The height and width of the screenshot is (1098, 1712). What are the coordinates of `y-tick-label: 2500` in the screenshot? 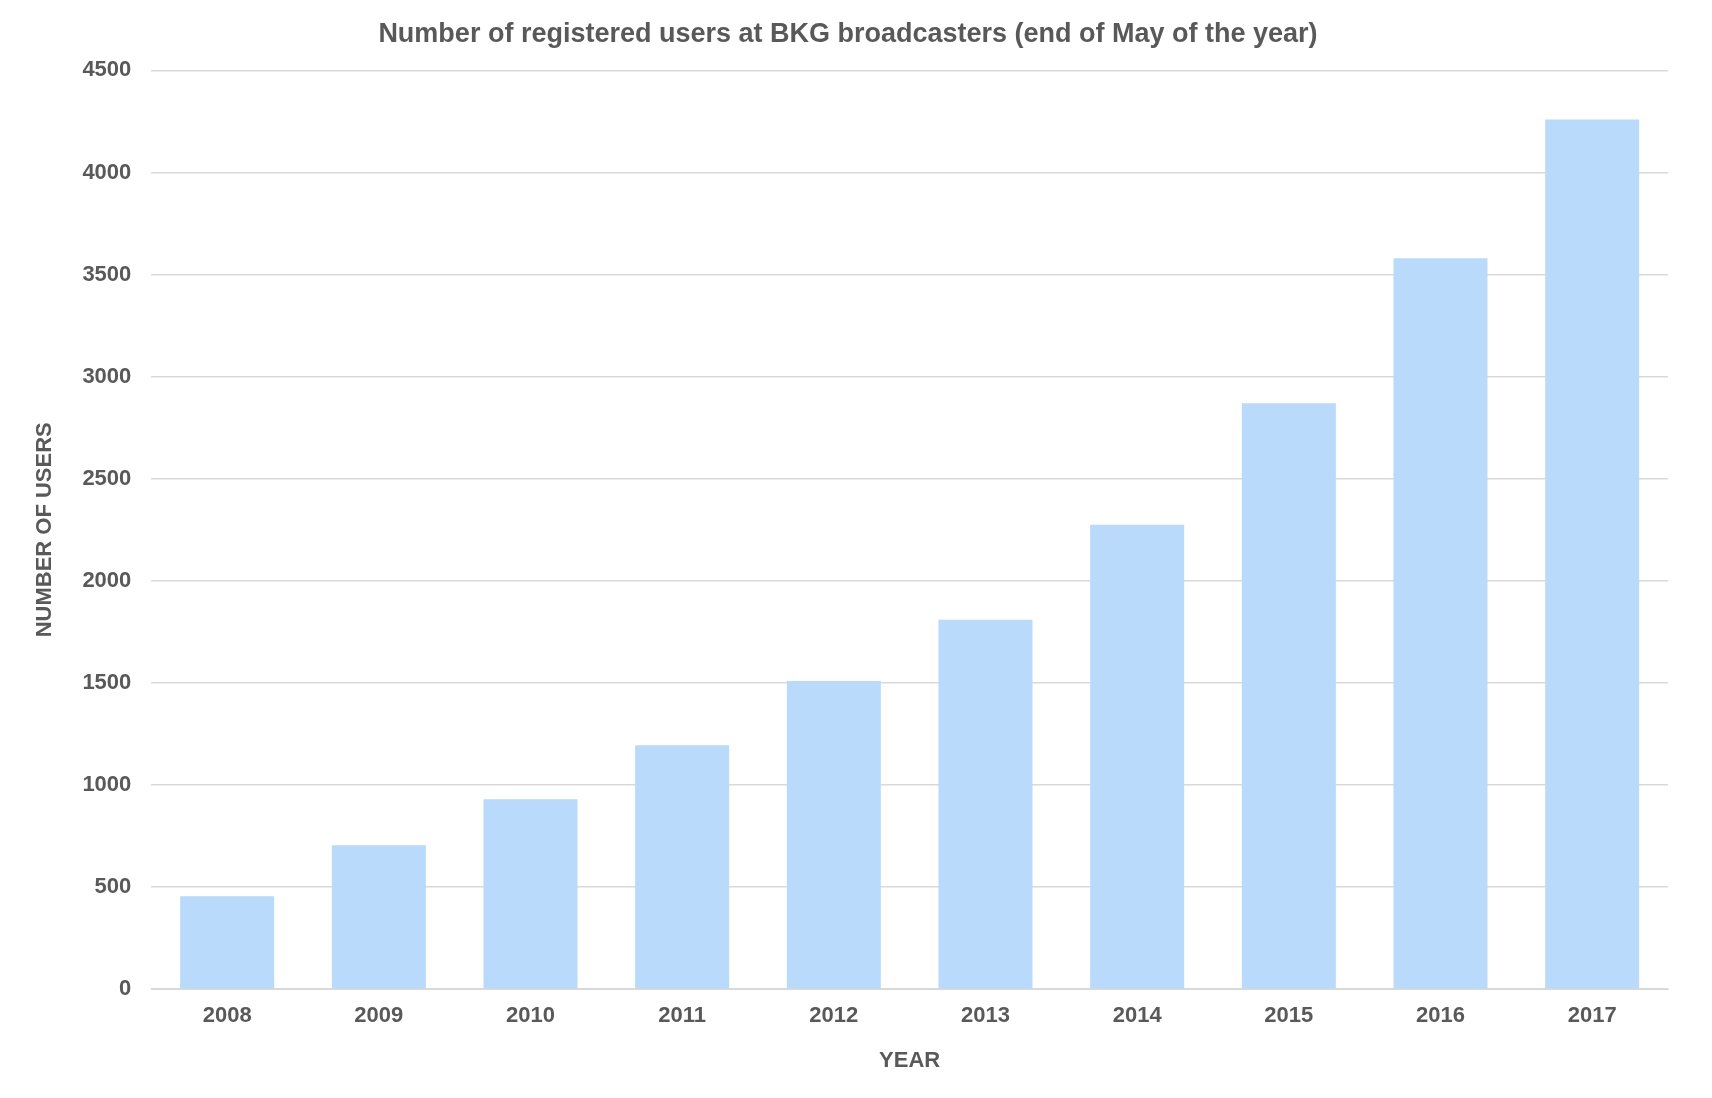 It's located at (107, 477).